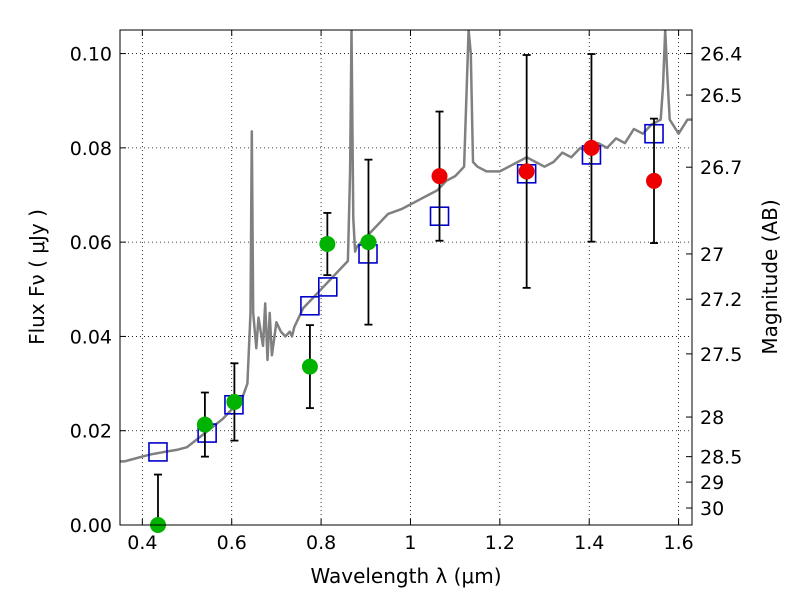 This screenshot has width=800, height=600. What do you see at coordinates (678, 543) in the screenshot?
I see `x-tick-label: 1.6` at bounding box center [678, 543].